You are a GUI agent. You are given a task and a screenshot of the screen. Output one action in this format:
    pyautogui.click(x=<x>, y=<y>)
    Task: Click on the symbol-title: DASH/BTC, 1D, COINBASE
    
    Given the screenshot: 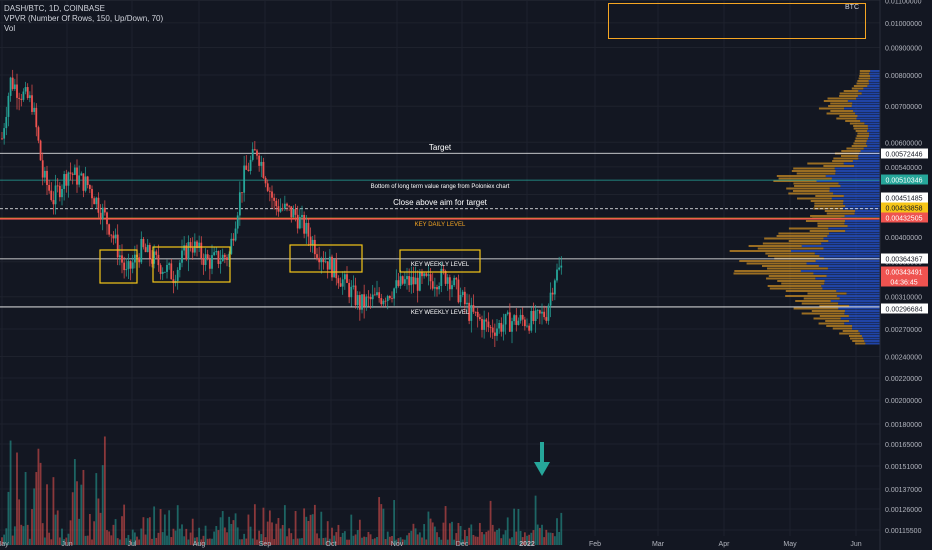 What is the action you would take?
    pyautogui.click(x=54, y=8)
    